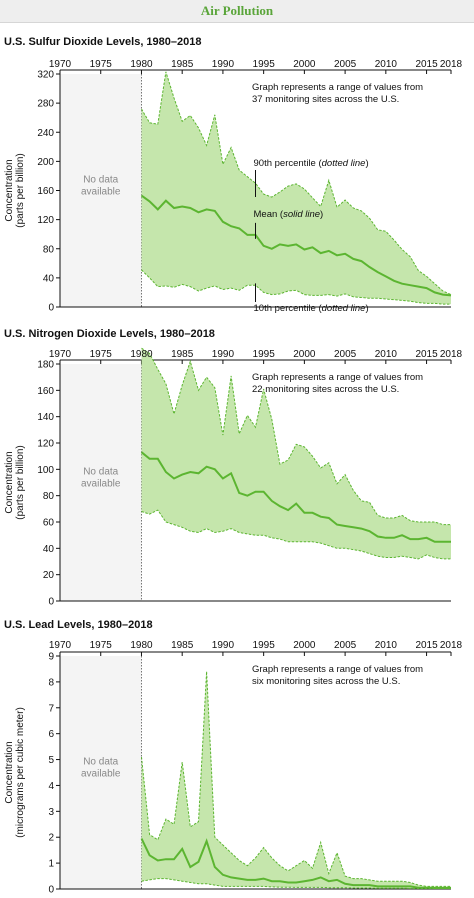 Image resolution: width=474 pixels, height=898 pixels. Describe the element at coordinates (51, 890) in the screenshot. I see `chart-3-y-tick-label: 0` at that location.